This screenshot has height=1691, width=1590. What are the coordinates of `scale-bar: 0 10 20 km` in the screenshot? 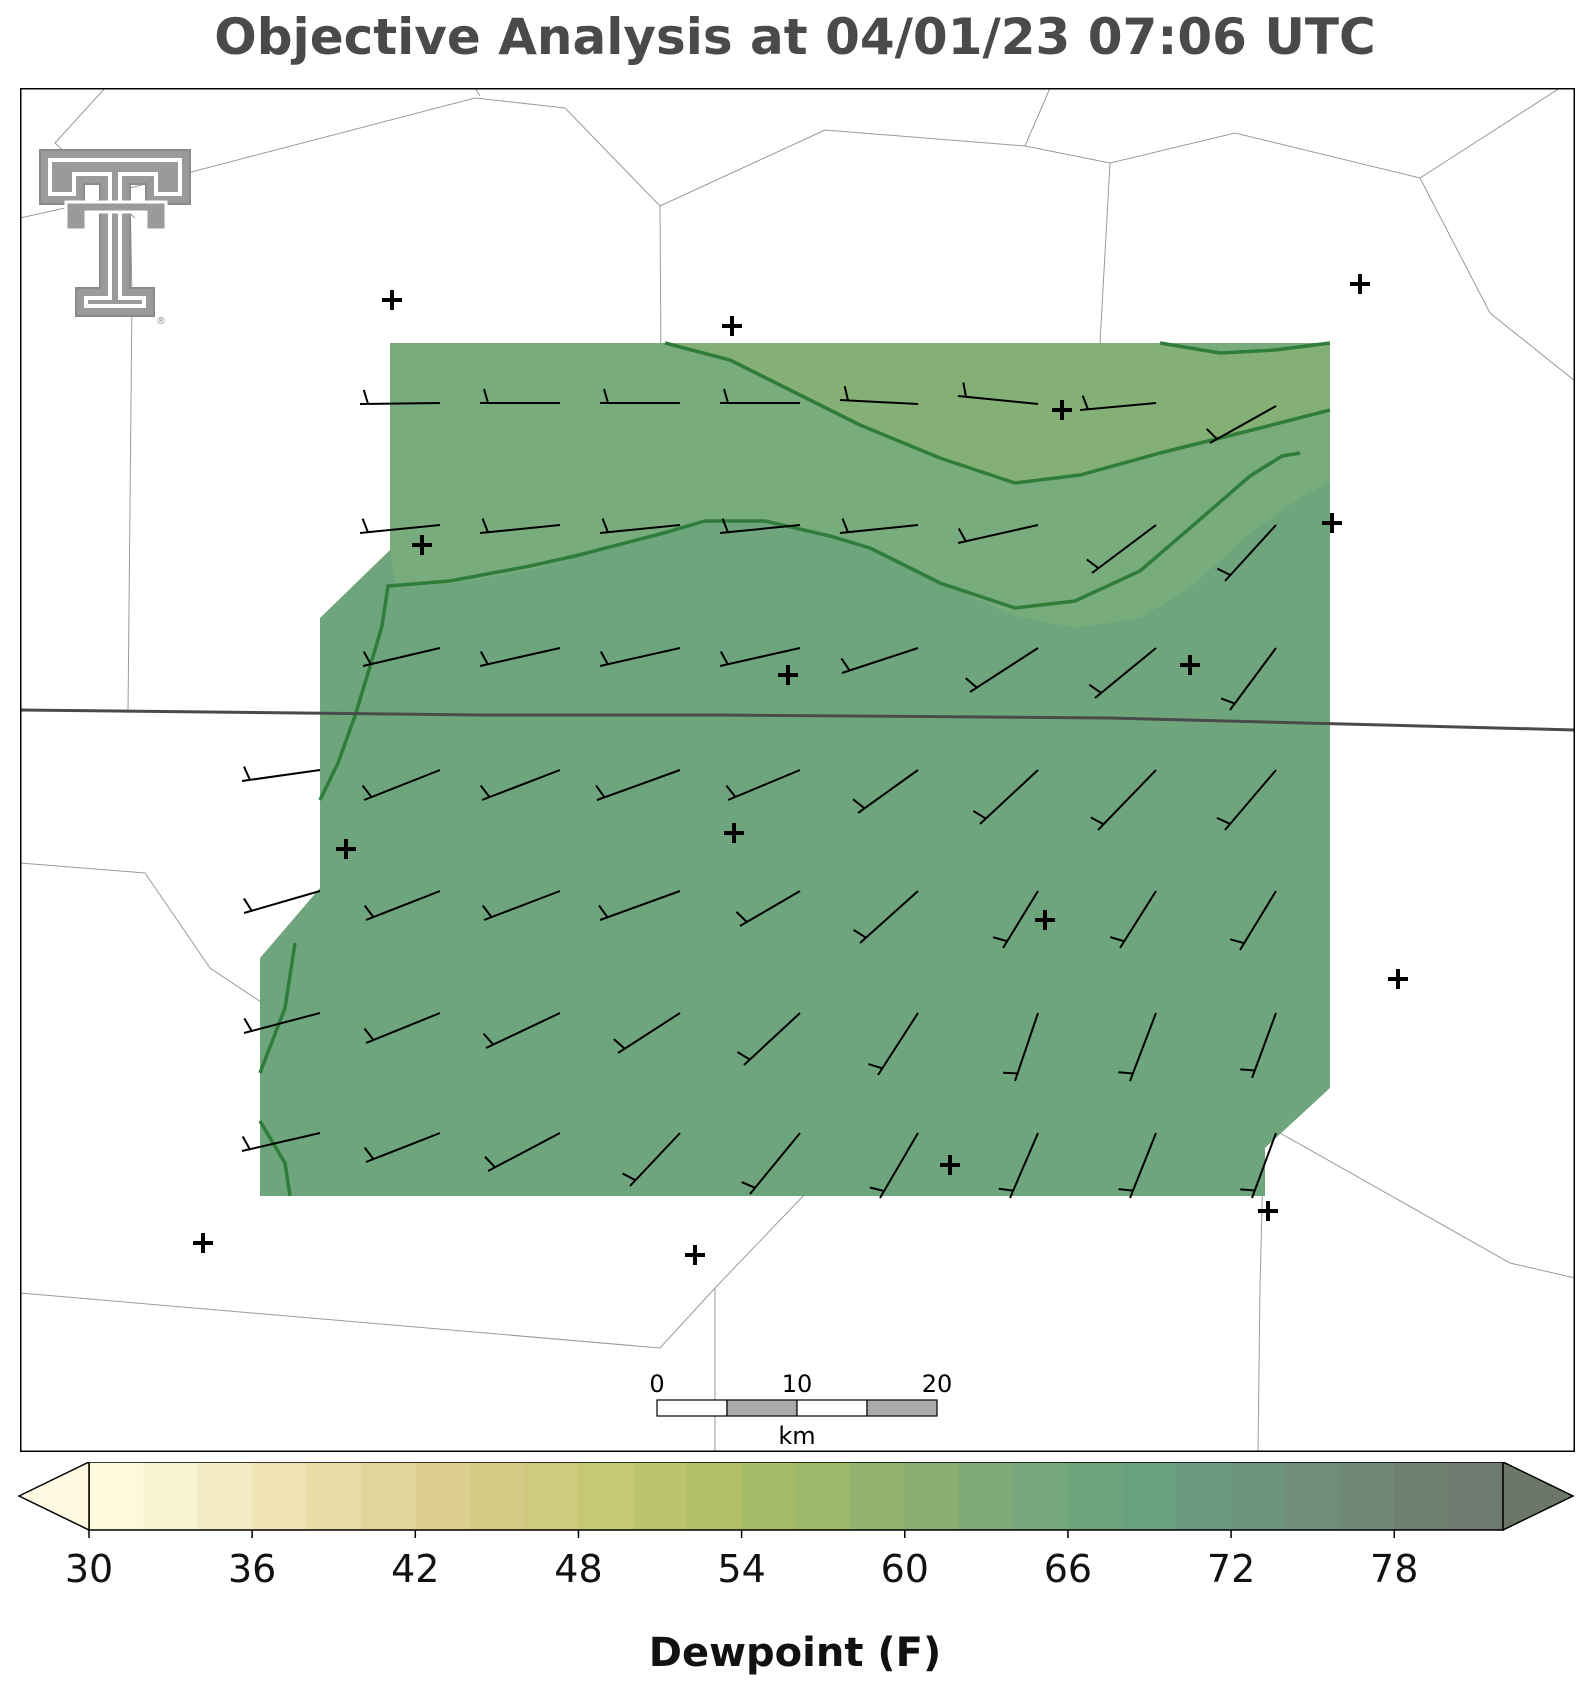 It's located at (800, 1410).